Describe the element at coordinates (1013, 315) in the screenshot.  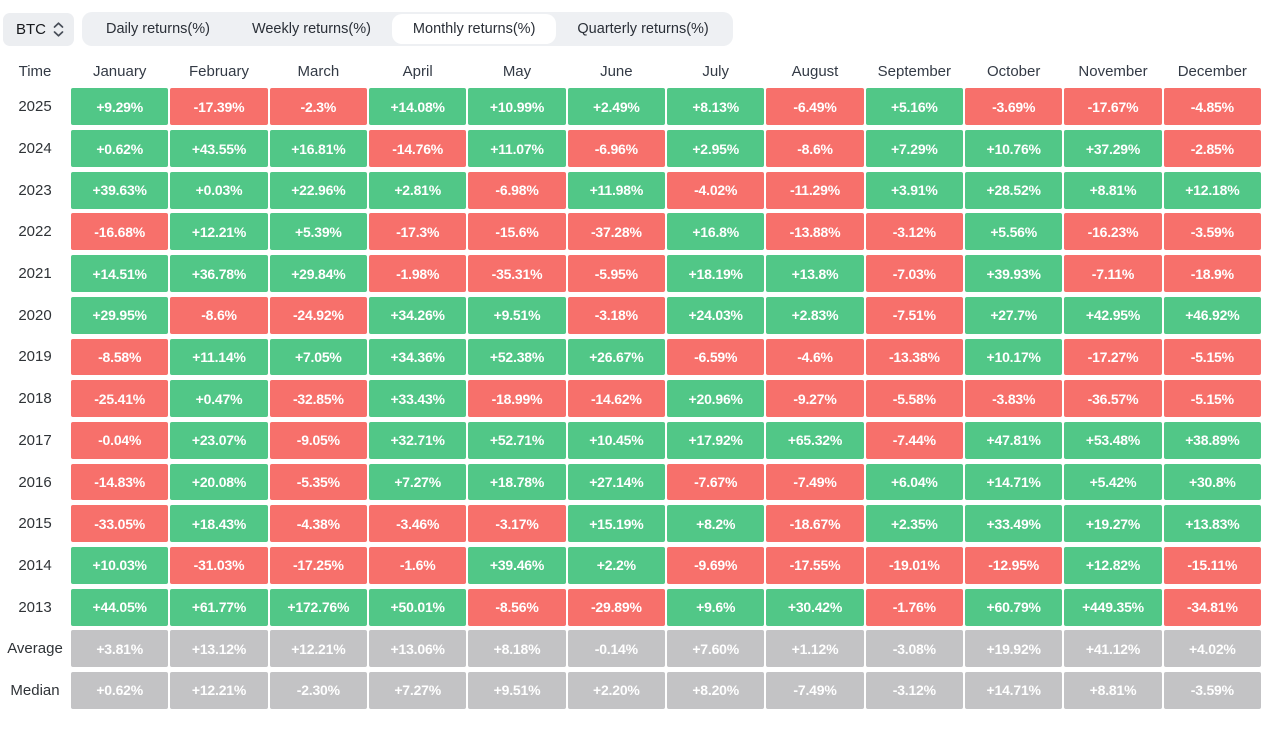
I see `return-cell-wrap: +27.7%` at that location.